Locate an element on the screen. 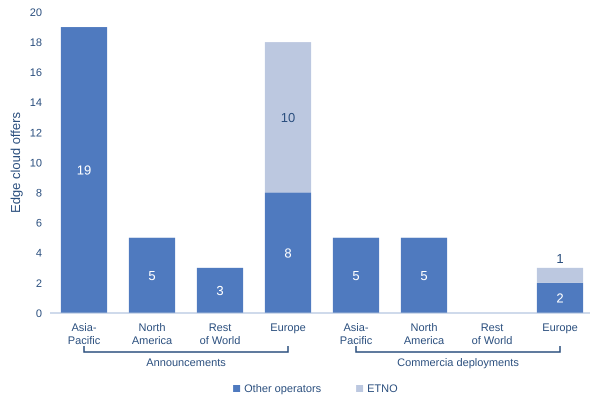 The image size is (590, 401). y-tick-label: 6 is located at coordinates (39, 224).